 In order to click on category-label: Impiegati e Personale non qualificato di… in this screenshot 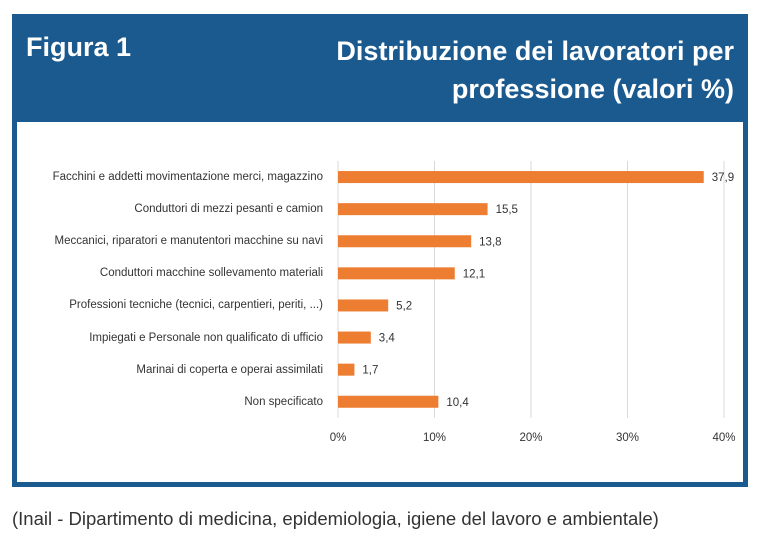, I will do `click(206, 337)`.